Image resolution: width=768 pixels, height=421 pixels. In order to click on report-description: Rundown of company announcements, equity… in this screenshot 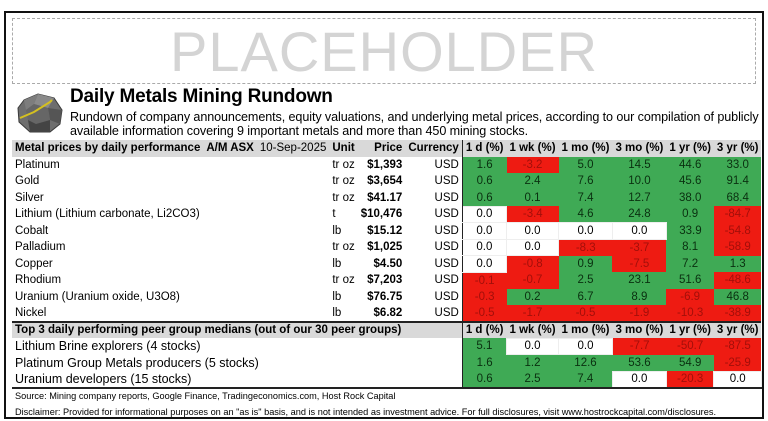, I will do `click(414, 124)`.